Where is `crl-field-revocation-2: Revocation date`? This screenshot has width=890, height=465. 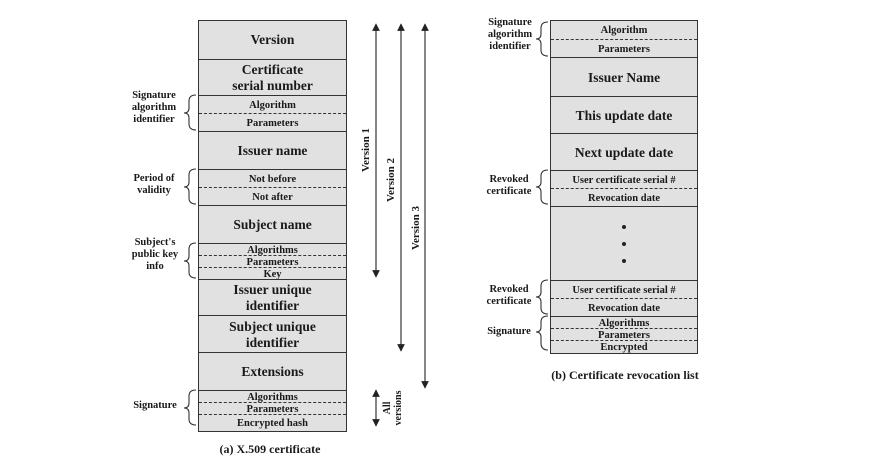
crl-field-revocation-2: Revocation date is located at coordinates (624, 307).